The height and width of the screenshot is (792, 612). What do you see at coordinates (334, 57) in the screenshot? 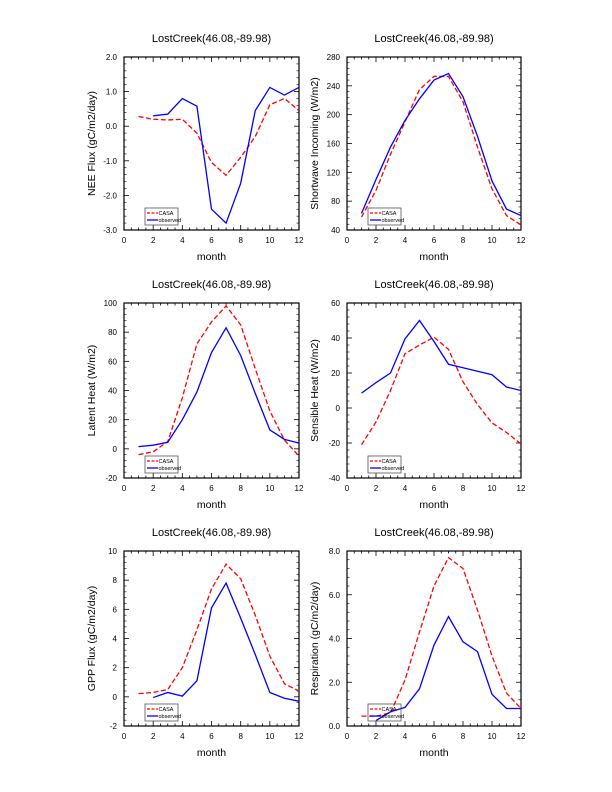
I see `y-tick-label: 280` at bounding box center [334, 57].